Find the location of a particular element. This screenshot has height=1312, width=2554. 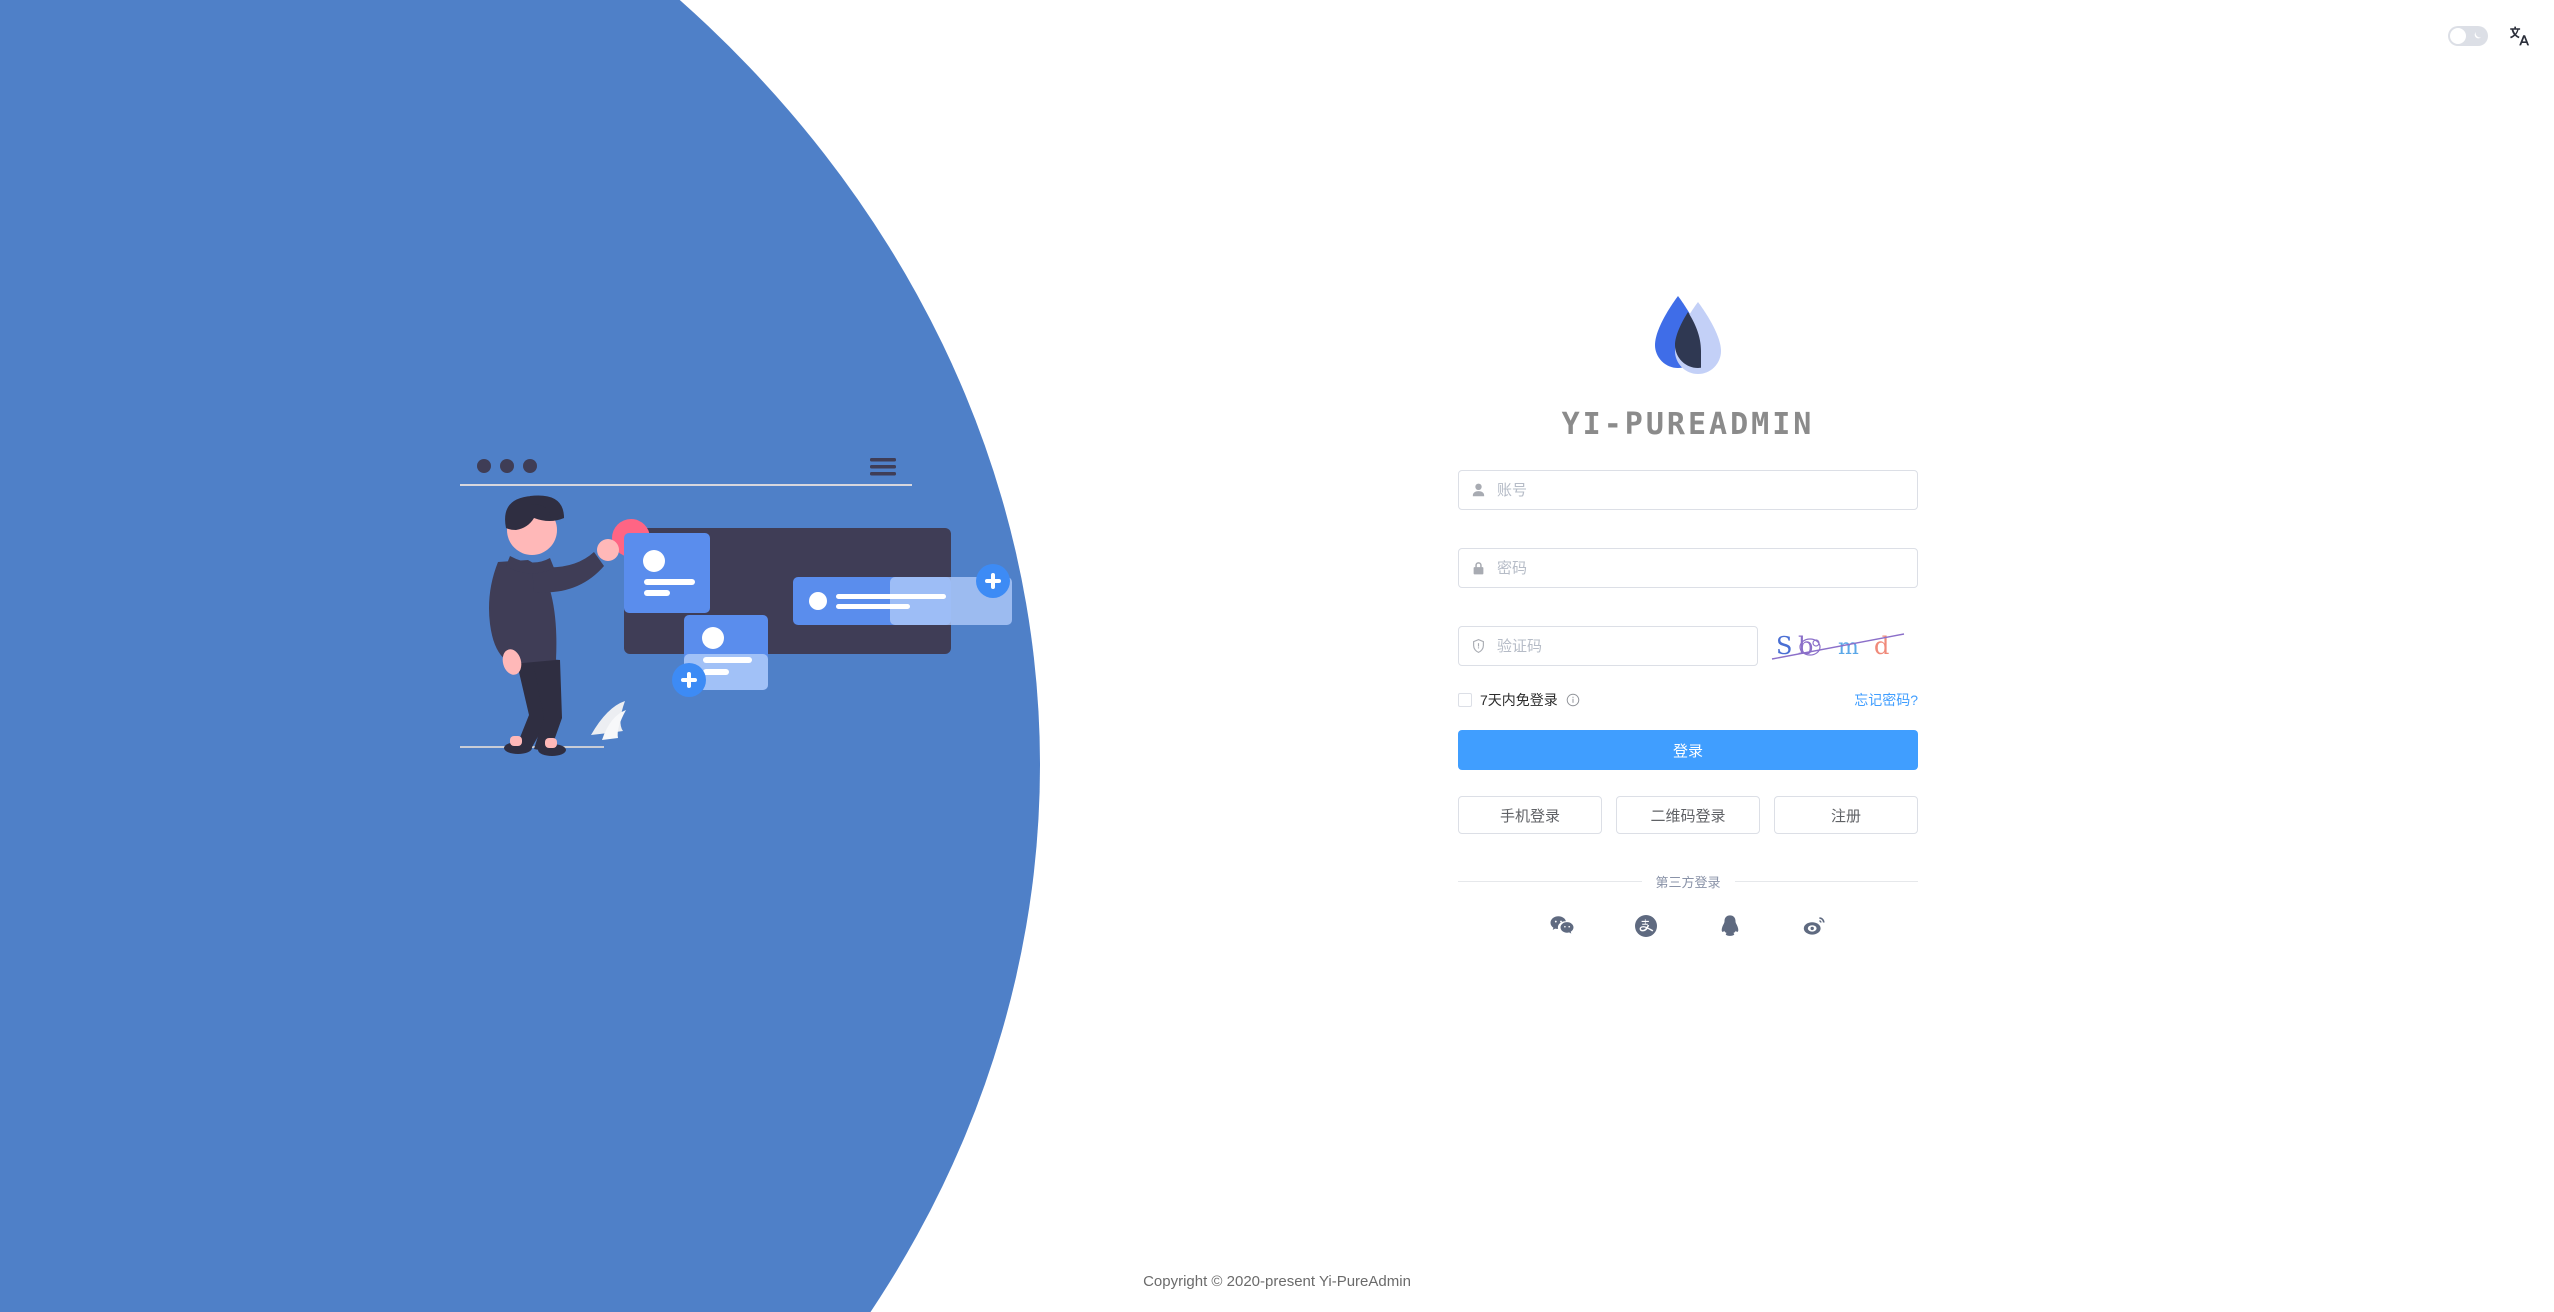

login-illustration is located at coordinates (757, 660).